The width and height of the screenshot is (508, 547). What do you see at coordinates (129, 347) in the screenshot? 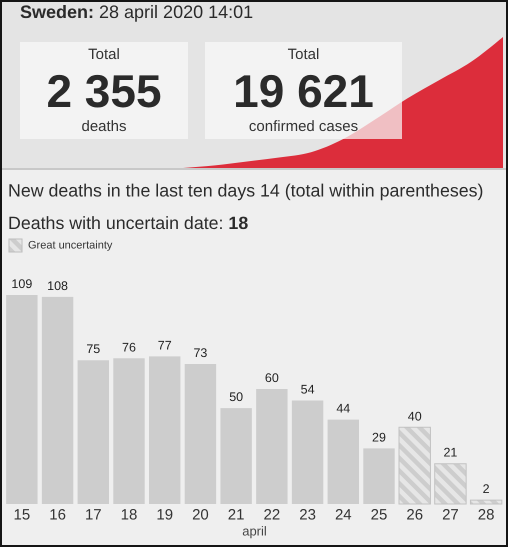
I see `data-label: 76` at bounding box center [129, 347].